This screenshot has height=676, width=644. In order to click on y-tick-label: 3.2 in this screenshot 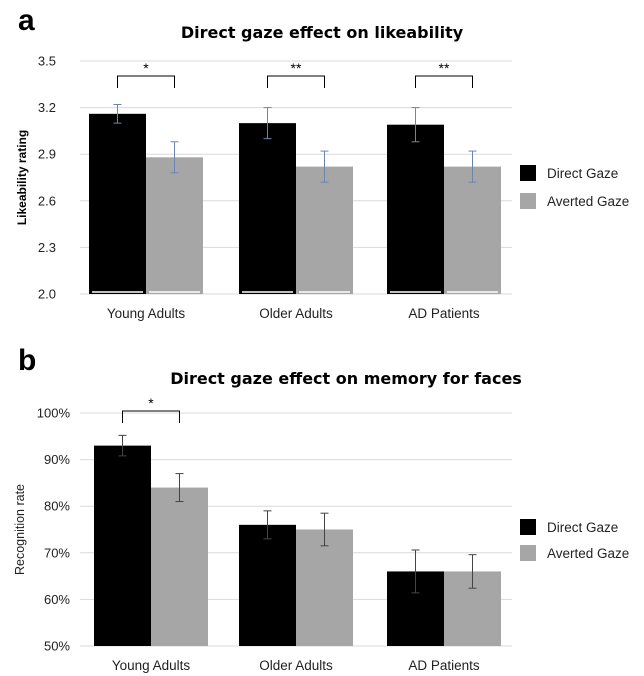, I will do `click(47, 107)`.